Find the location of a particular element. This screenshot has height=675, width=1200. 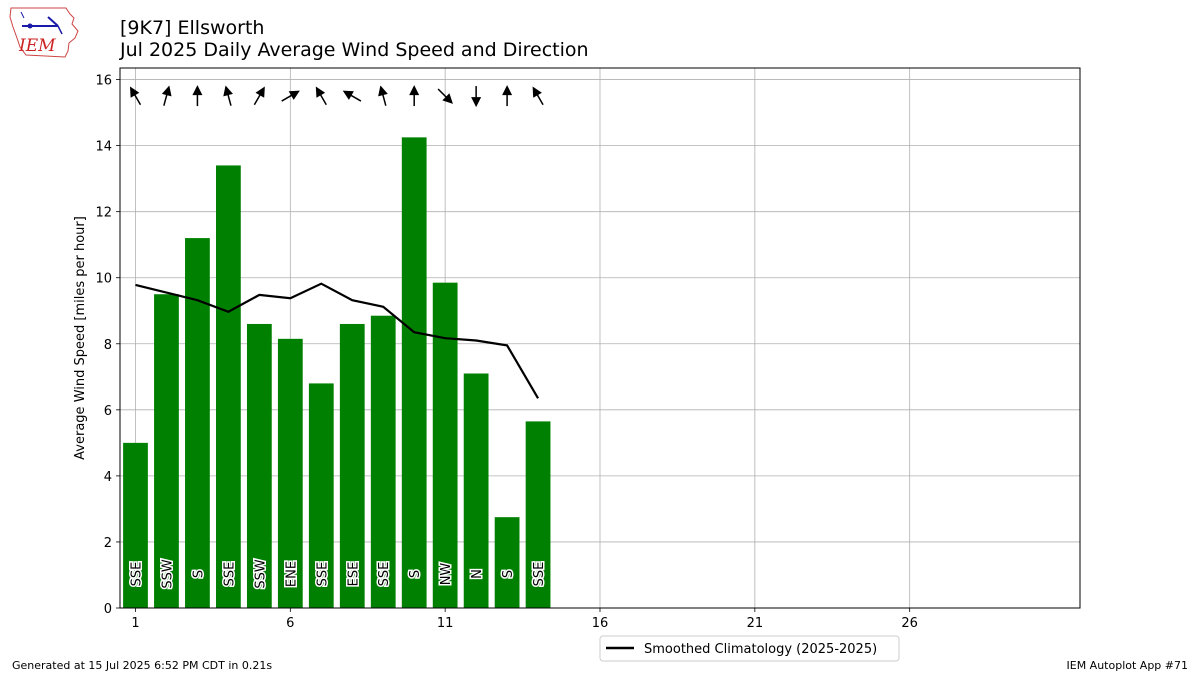

iem-logo: IEM is located at coordinates (44, 34).